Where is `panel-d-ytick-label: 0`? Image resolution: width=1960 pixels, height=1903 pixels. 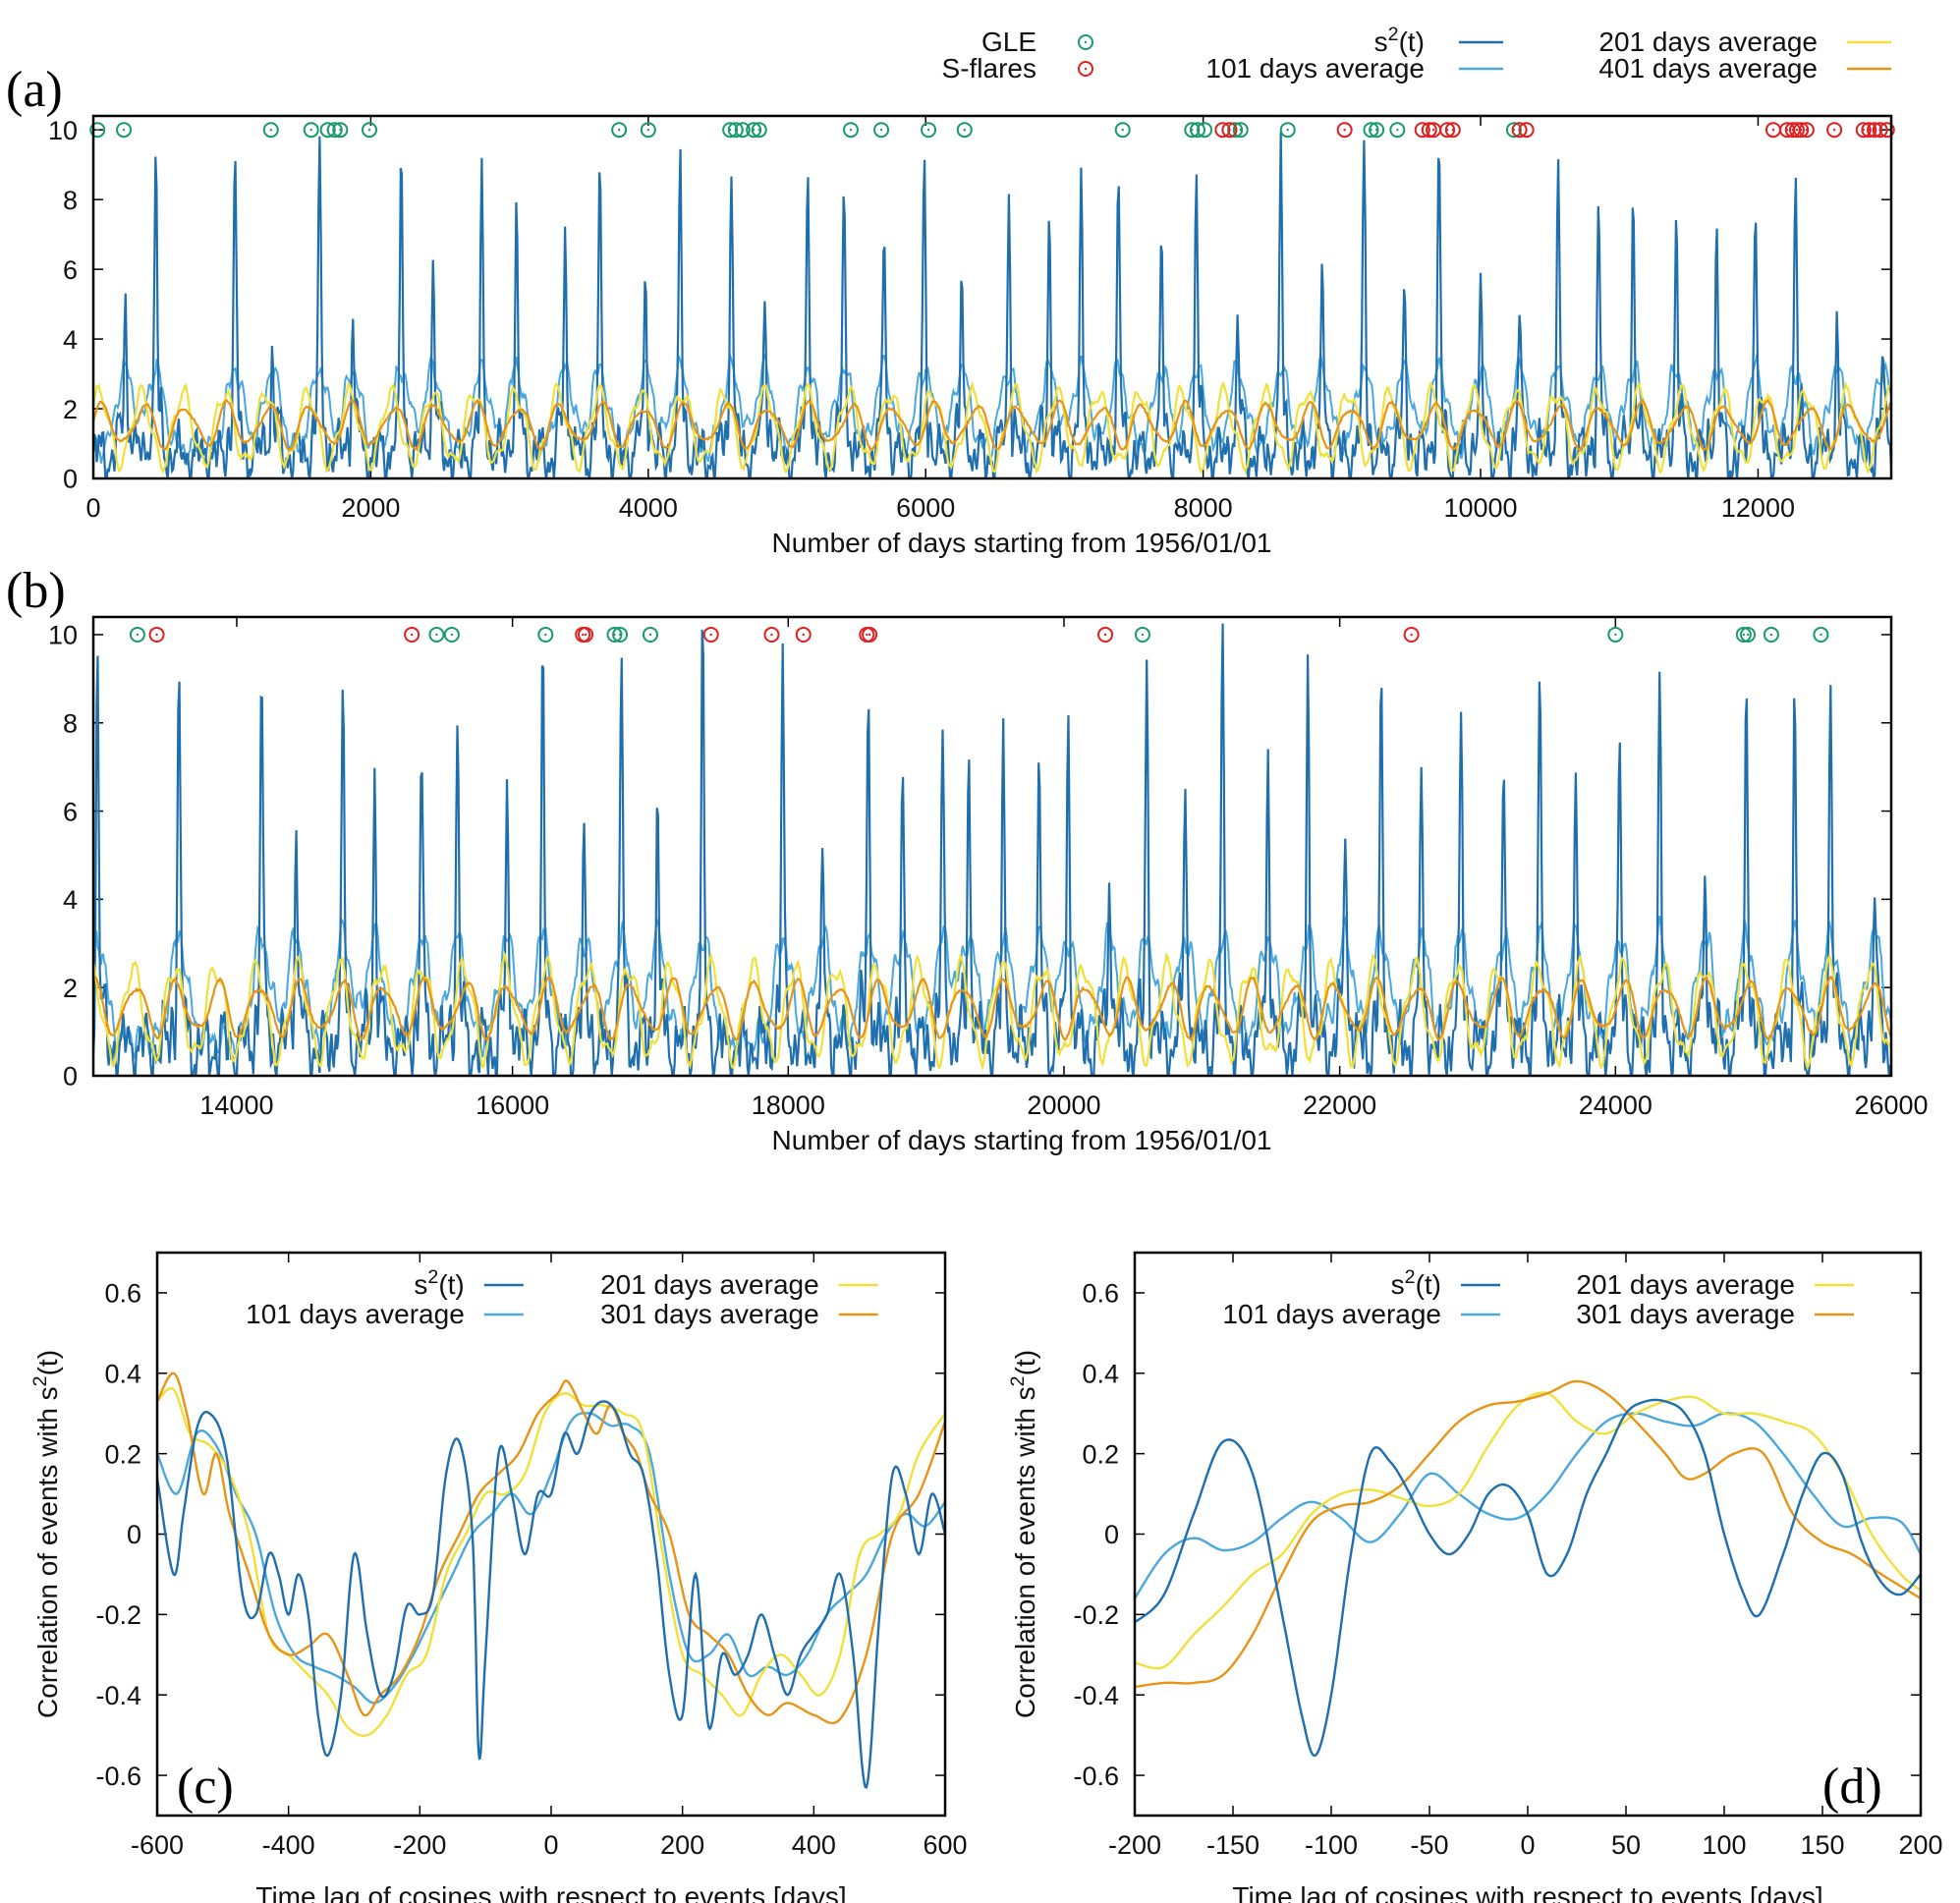
panel-d-ytick-label: 0 is located at coordinates (1111, 1534).